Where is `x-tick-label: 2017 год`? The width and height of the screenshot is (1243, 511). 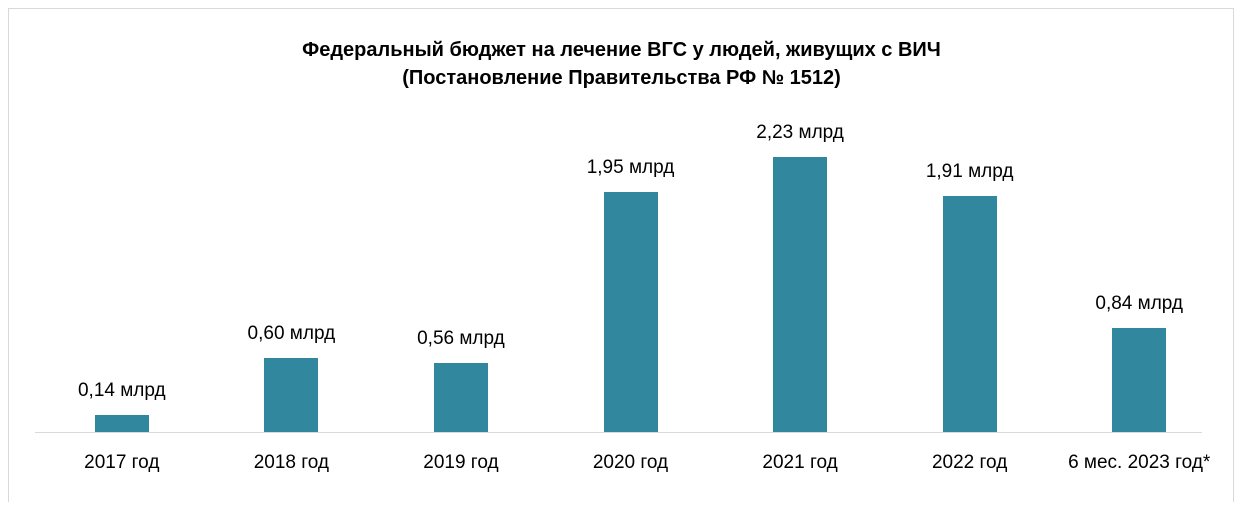 x-tick-label: 2017 год is located at coordinates (122, 462).